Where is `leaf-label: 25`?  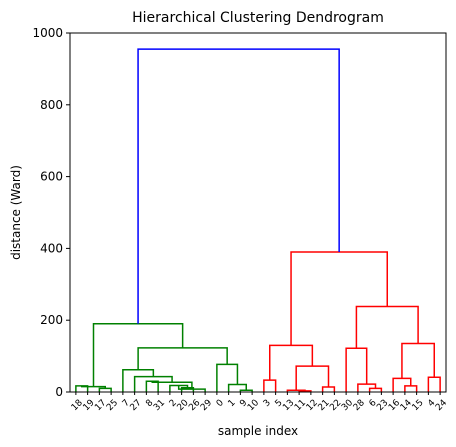
leaf-label: 25 is located at coordinates (112, 405).